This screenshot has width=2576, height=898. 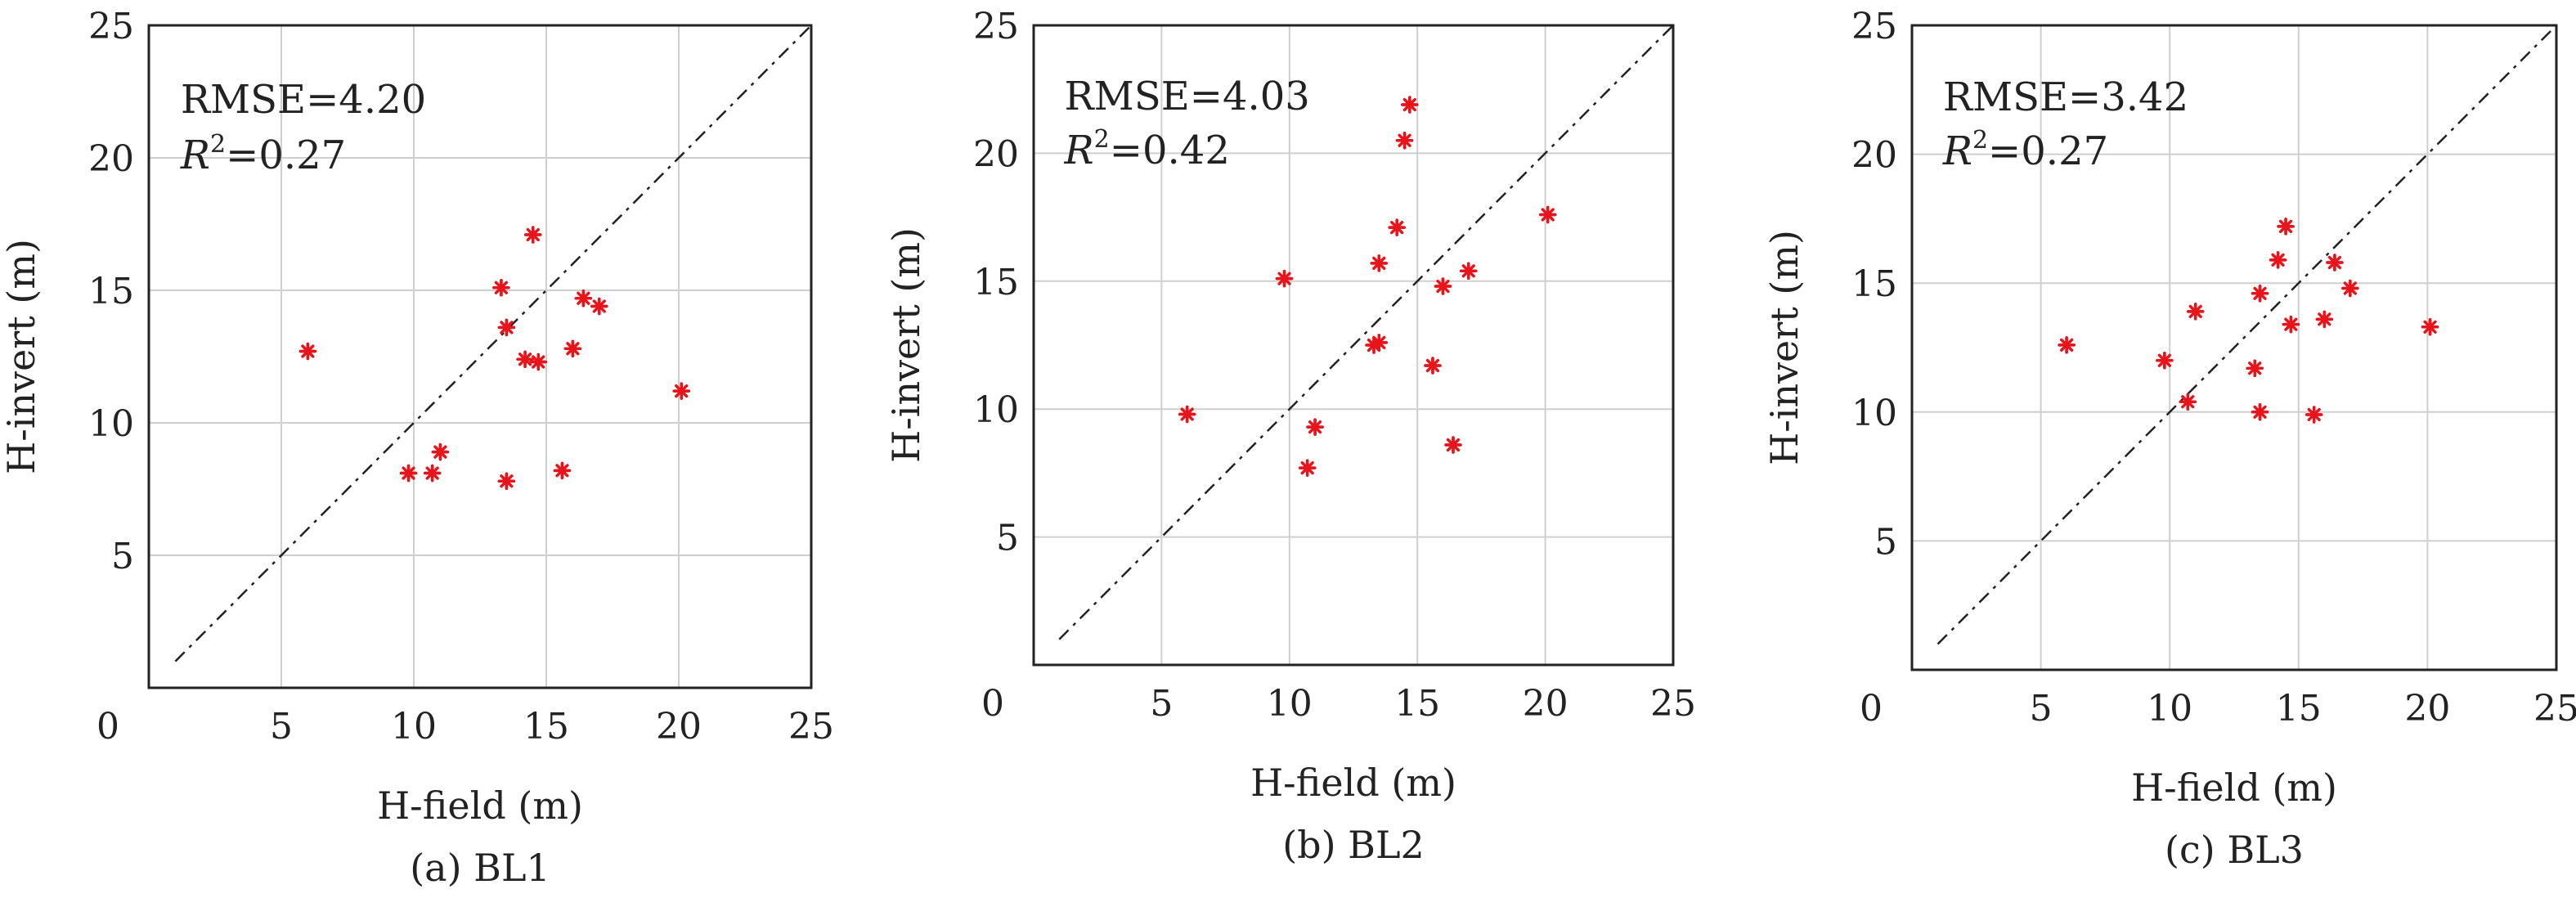 I want to click on subfigure-caption: (c) BL3, so click(x=2235, y=850).